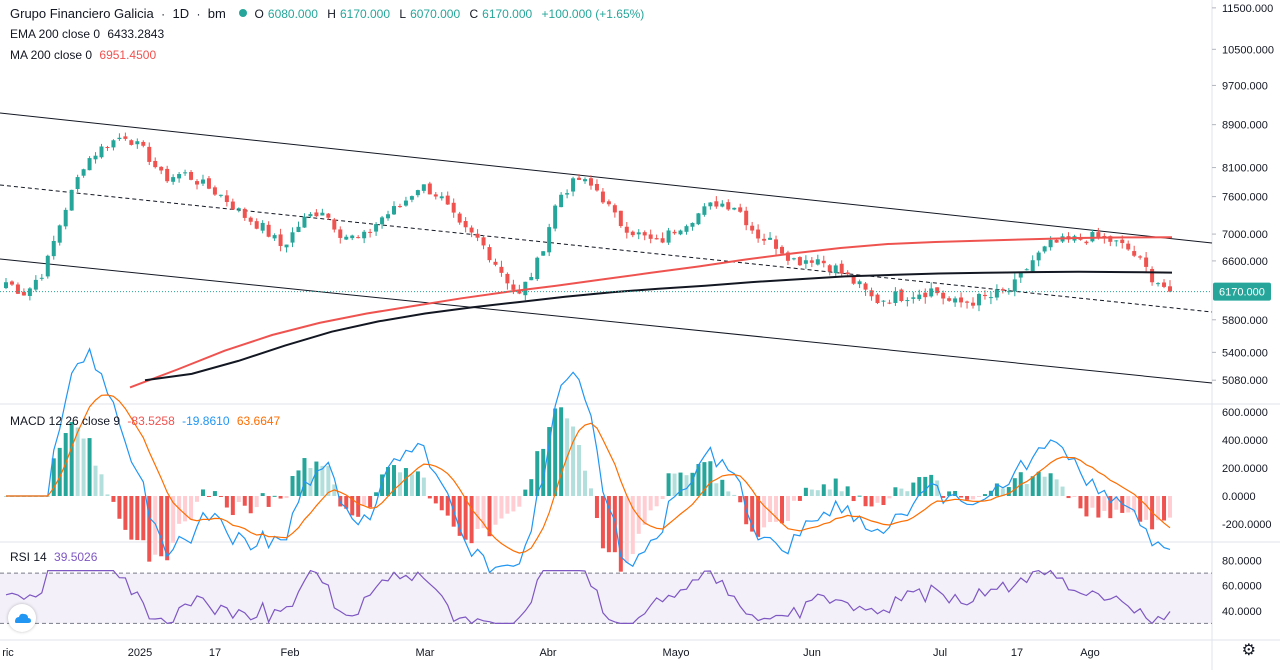  I want to click on ema-value: 6433.2843, so click(136, 34).